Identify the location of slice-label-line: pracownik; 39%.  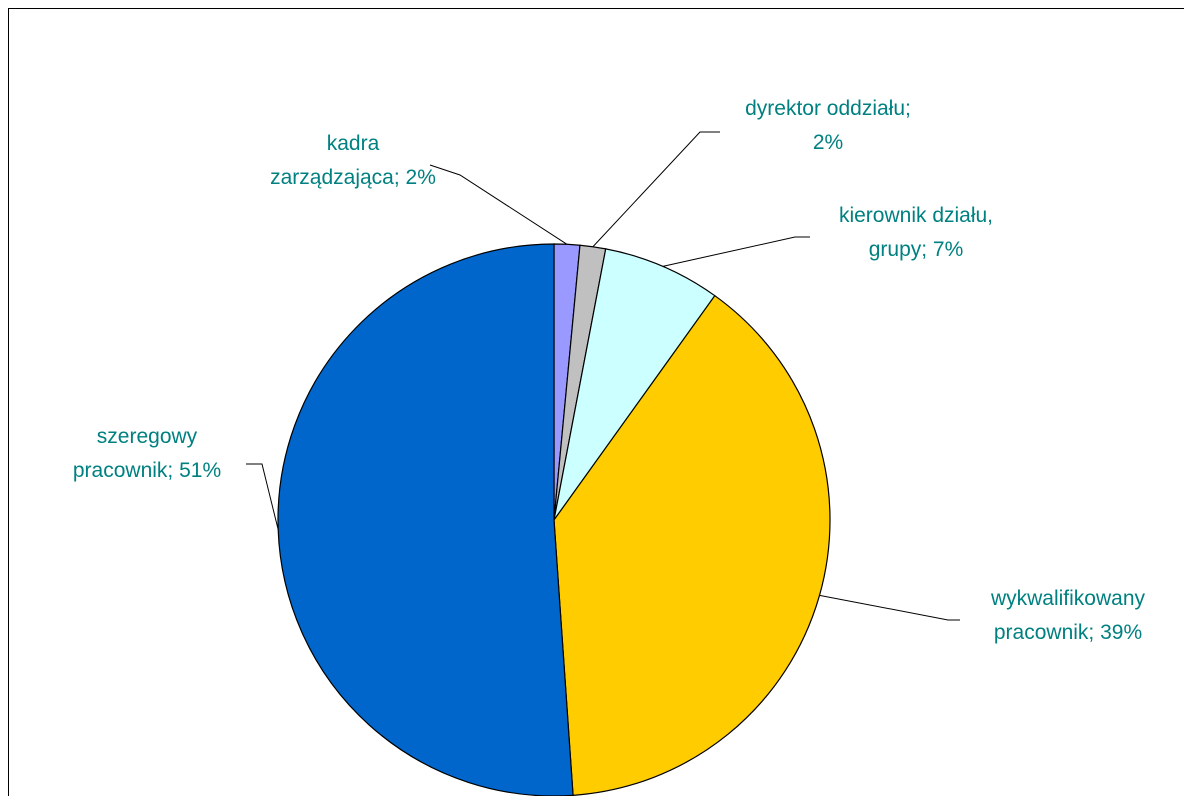
(1068, 632).